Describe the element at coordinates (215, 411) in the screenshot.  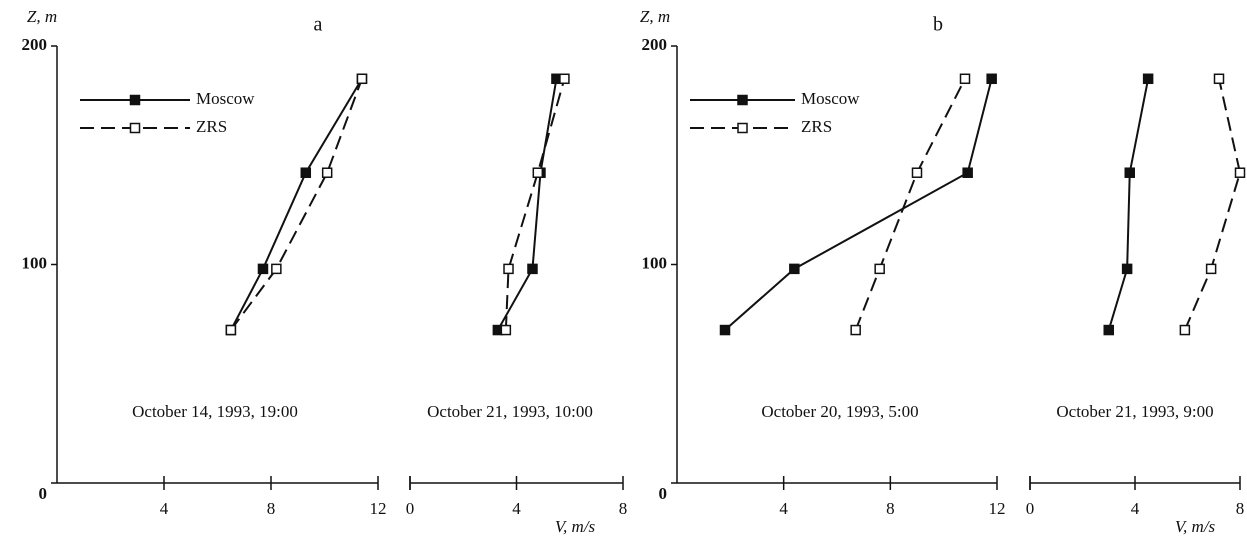
I see `annotation: October 14, 1993, 19:00` at that location.